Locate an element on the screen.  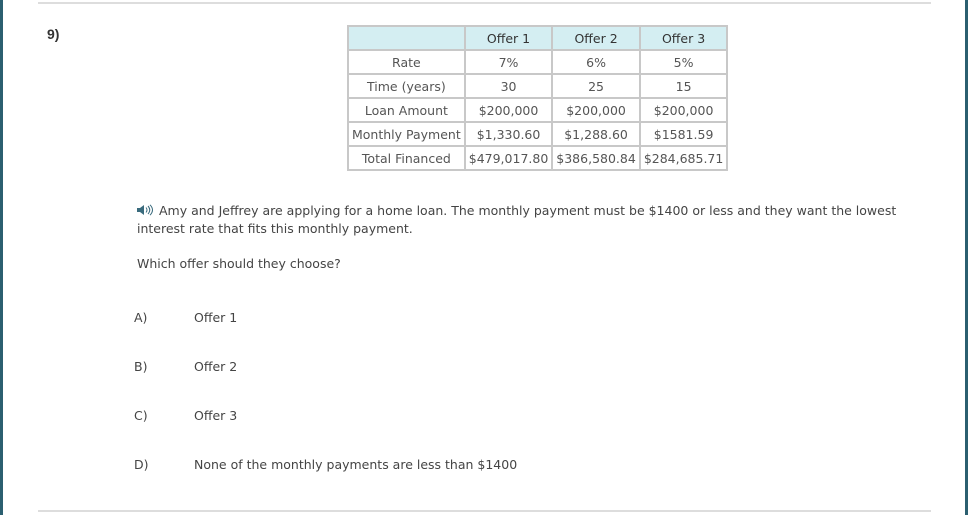
table-cell: $386,580.84 is located at coordinates (596, 158).